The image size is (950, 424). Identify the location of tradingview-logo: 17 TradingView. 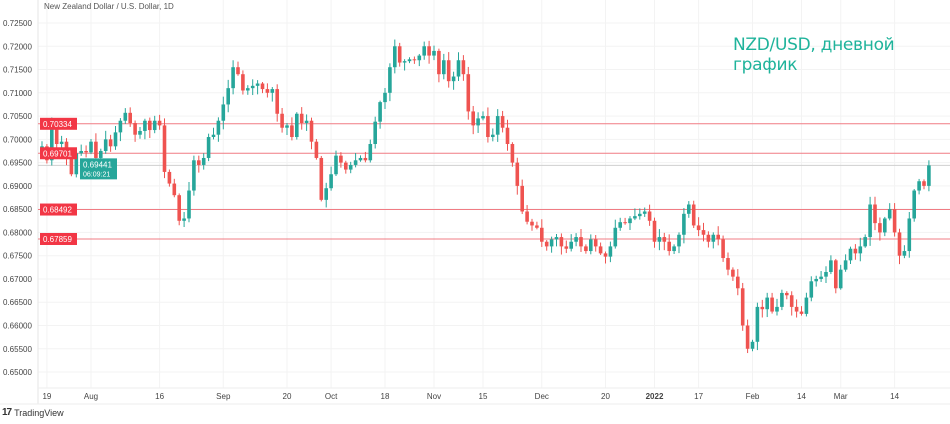
(33, 412).